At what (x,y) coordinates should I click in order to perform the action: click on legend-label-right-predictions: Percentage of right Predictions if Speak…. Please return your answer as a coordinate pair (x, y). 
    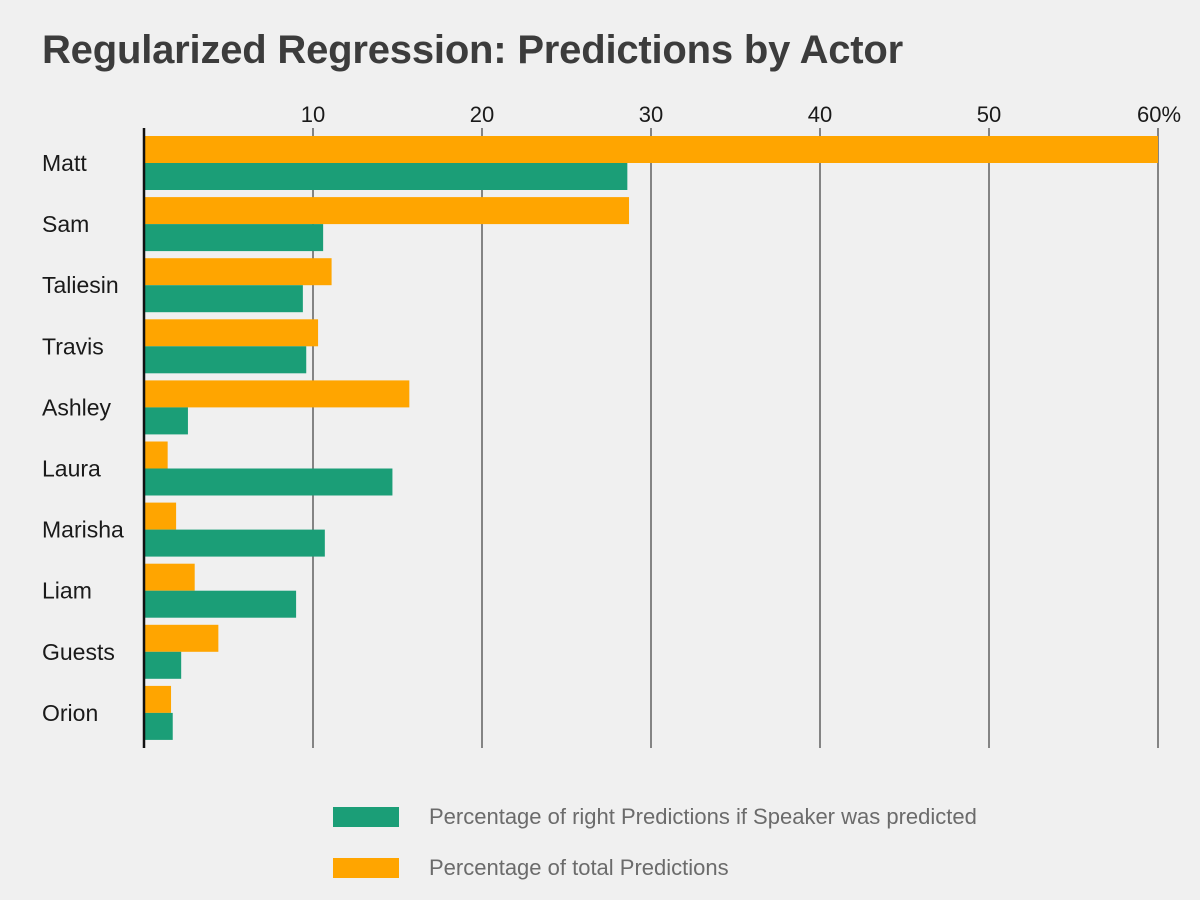
    Looking at the image, I should click on (703, 816).